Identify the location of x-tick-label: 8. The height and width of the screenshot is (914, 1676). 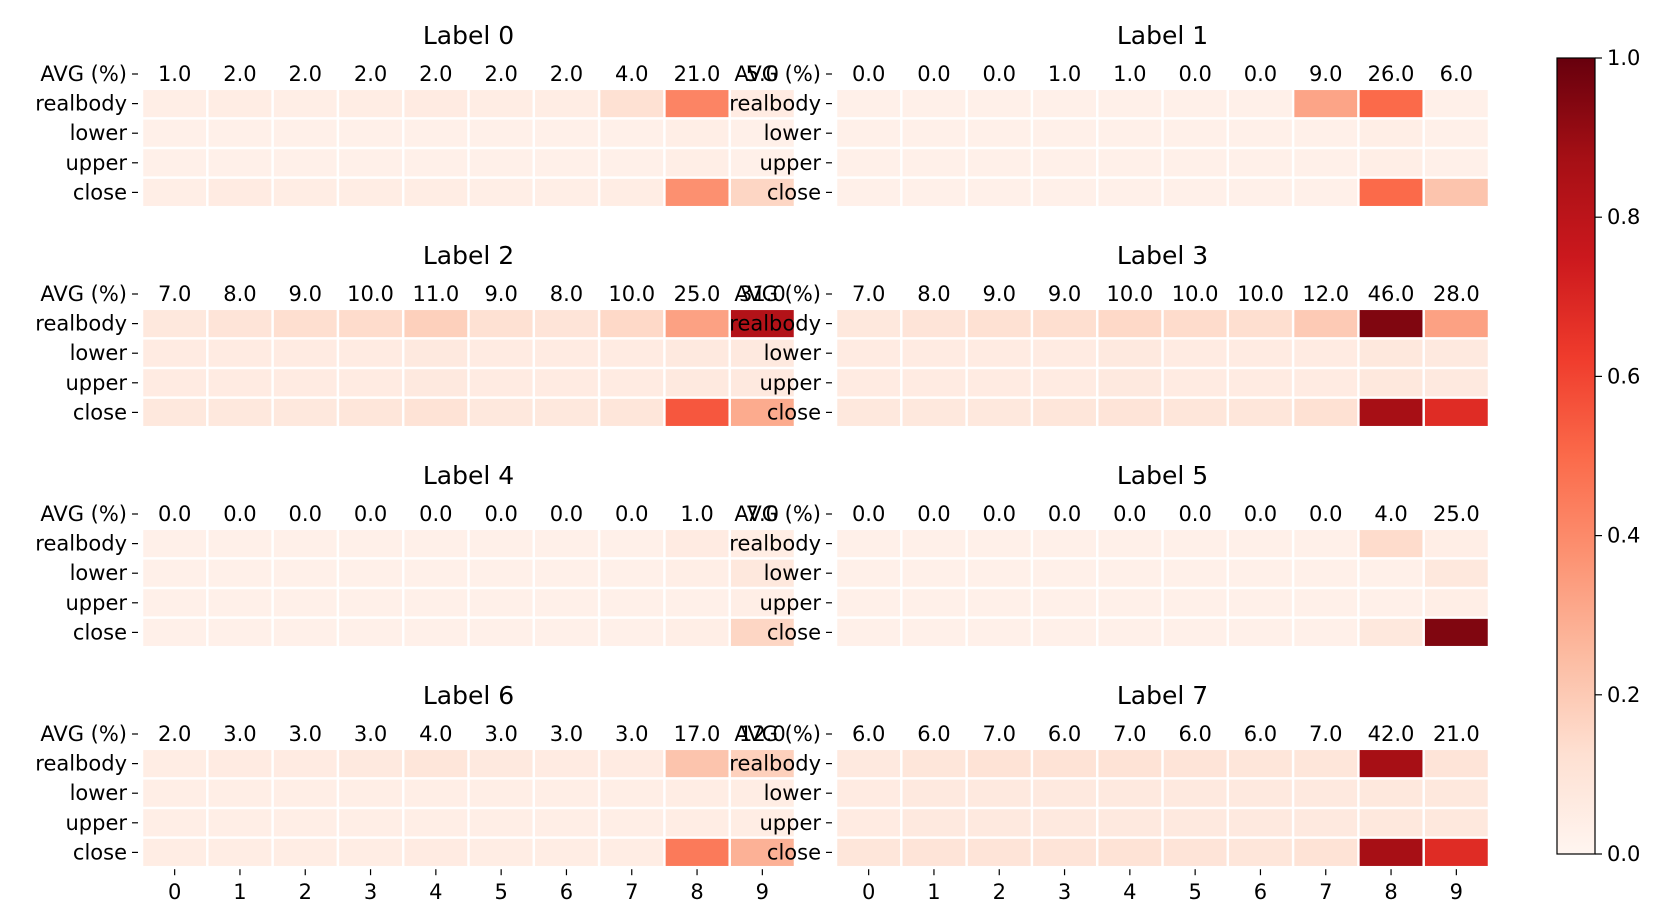
(696, 892).